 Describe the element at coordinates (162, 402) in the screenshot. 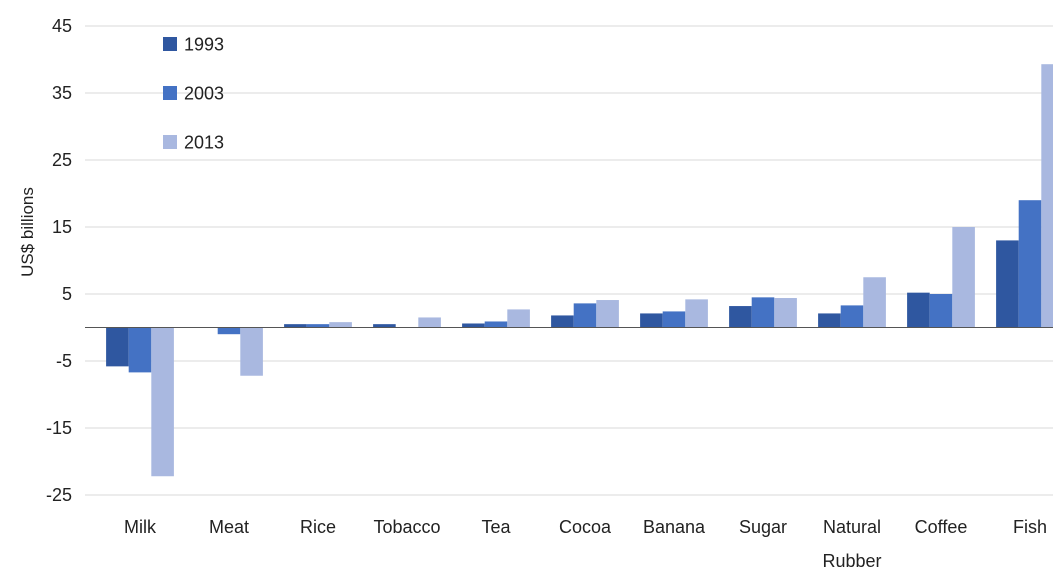

I see `bar-2013-milk` at that location.